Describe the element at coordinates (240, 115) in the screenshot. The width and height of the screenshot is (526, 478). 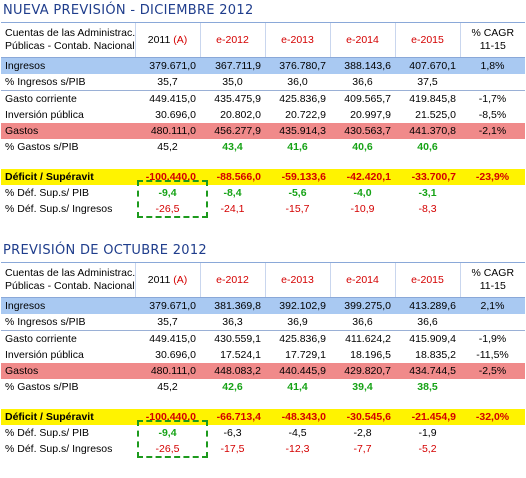
I see `cell-value: 20.802,0` at that location.